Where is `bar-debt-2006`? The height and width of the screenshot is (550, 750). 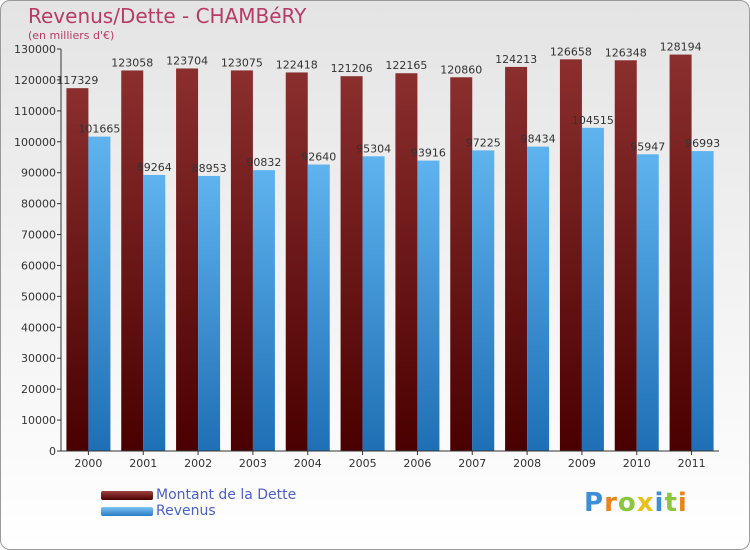 bar-debt-2006 is located at coordinates (406, 262).